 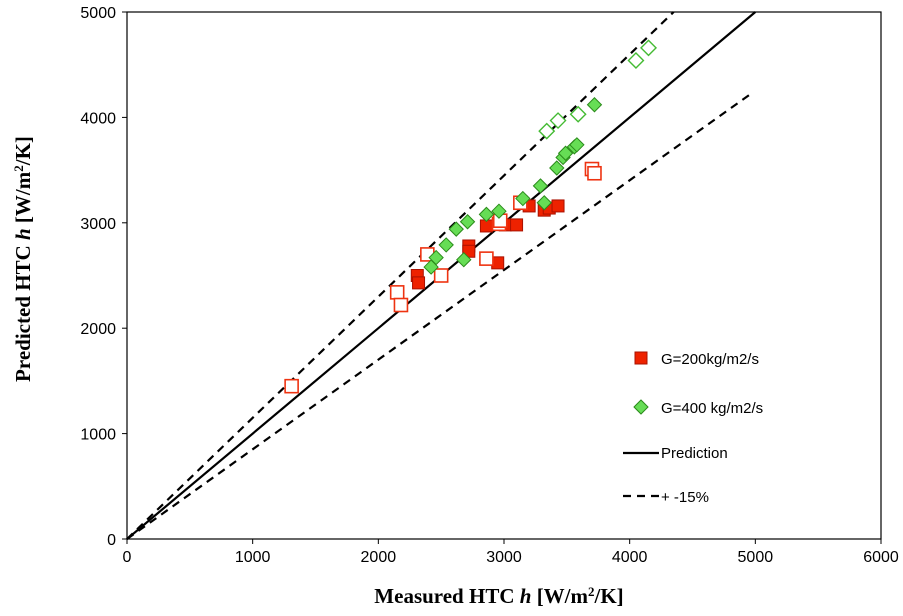 I want to click on x-tick-label: 0, so click(x=127, y=557).